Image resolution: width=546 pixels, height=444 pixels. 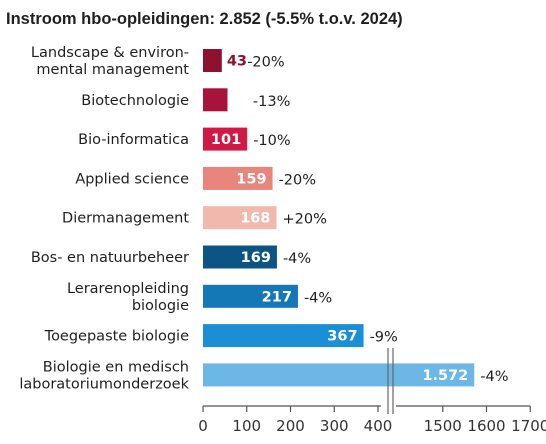 What do you see at coordinates (237, 62) in the screenshot?
I see `data-label: 43` at bounding box center [237, 62].